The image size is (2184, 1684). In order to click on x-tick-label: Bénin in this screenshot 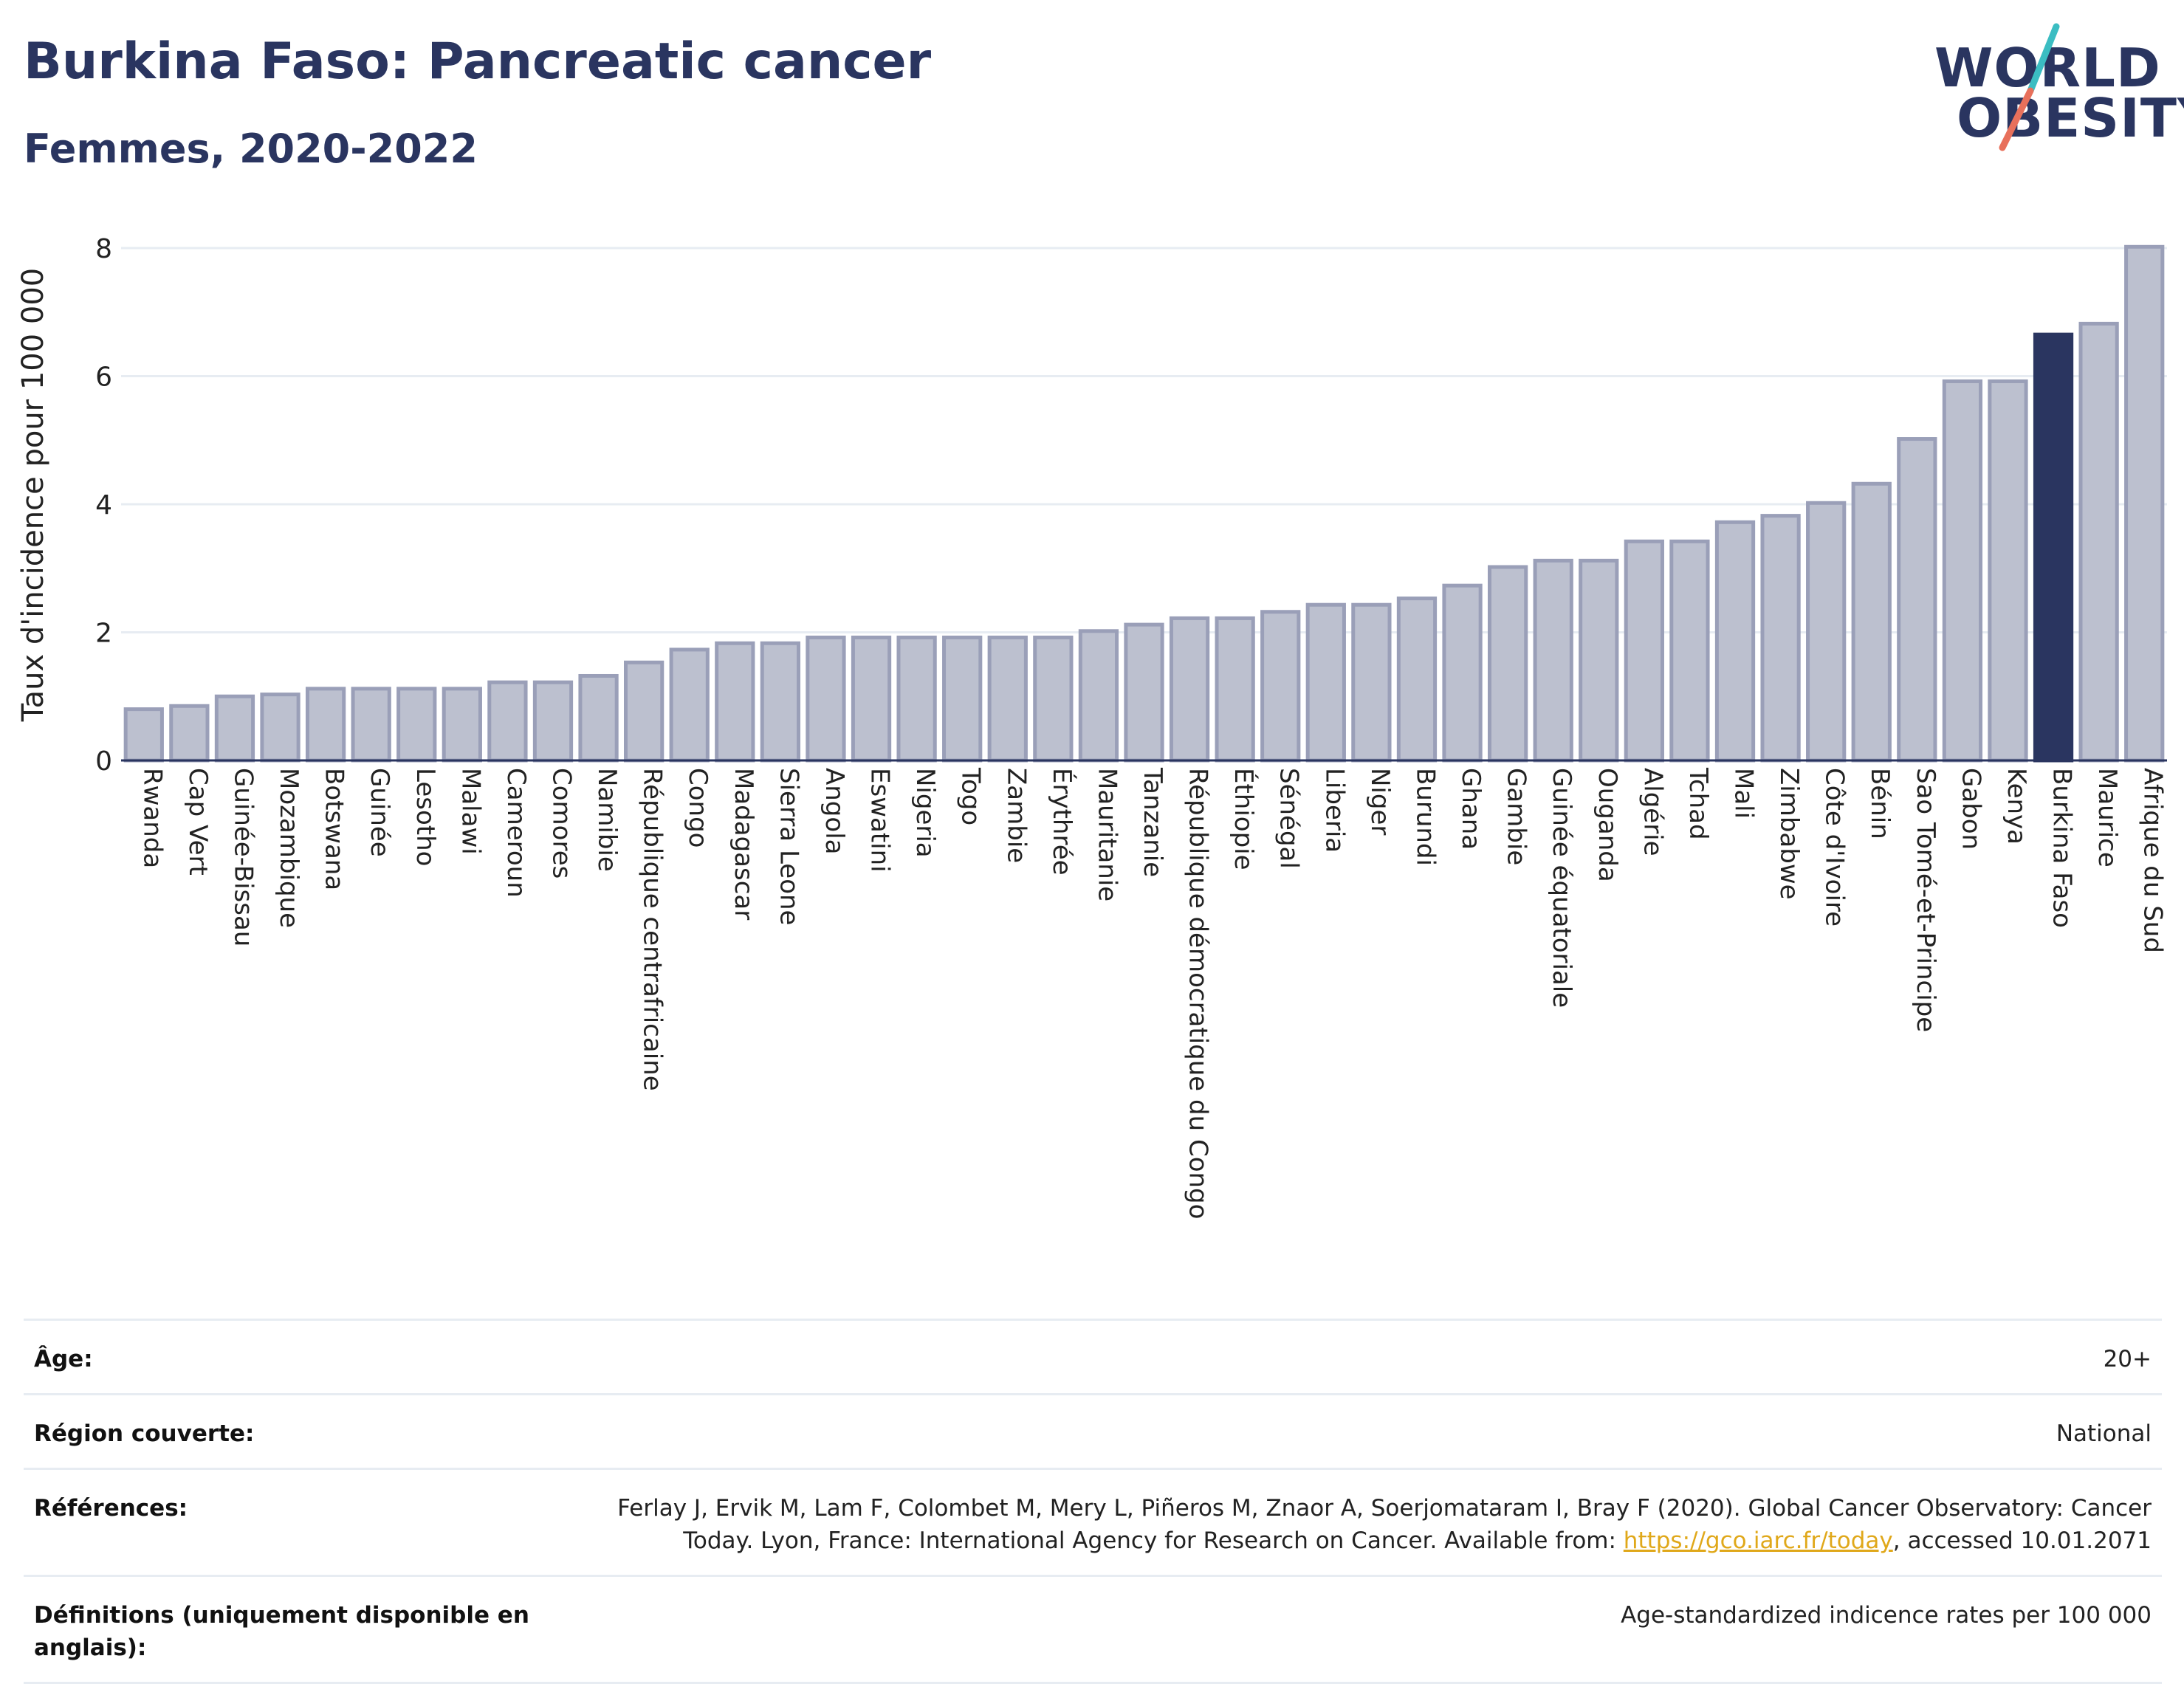, I will do `click(1880, 803)`.